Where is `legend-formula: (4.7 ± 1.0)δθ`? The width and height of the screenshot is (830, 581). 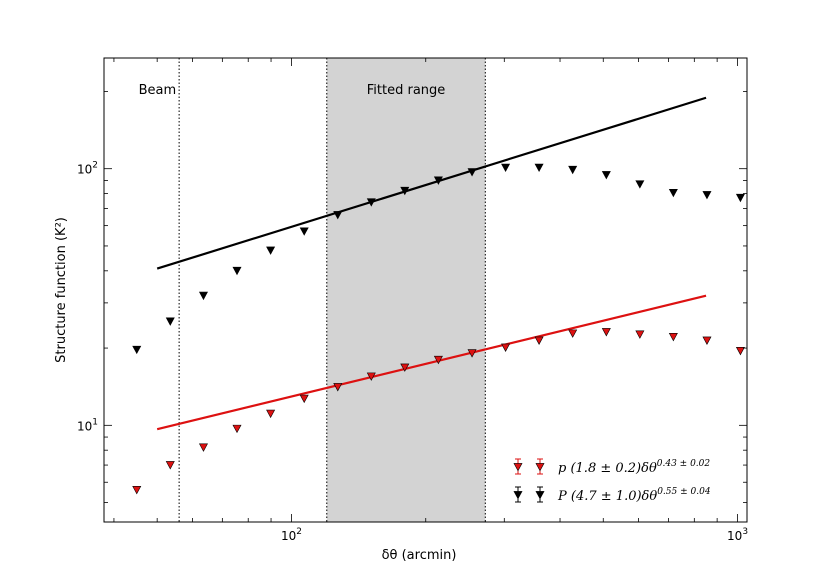 legend-formula: (4.7 ± 1.0)δθ is located at coordinates (614, 496).